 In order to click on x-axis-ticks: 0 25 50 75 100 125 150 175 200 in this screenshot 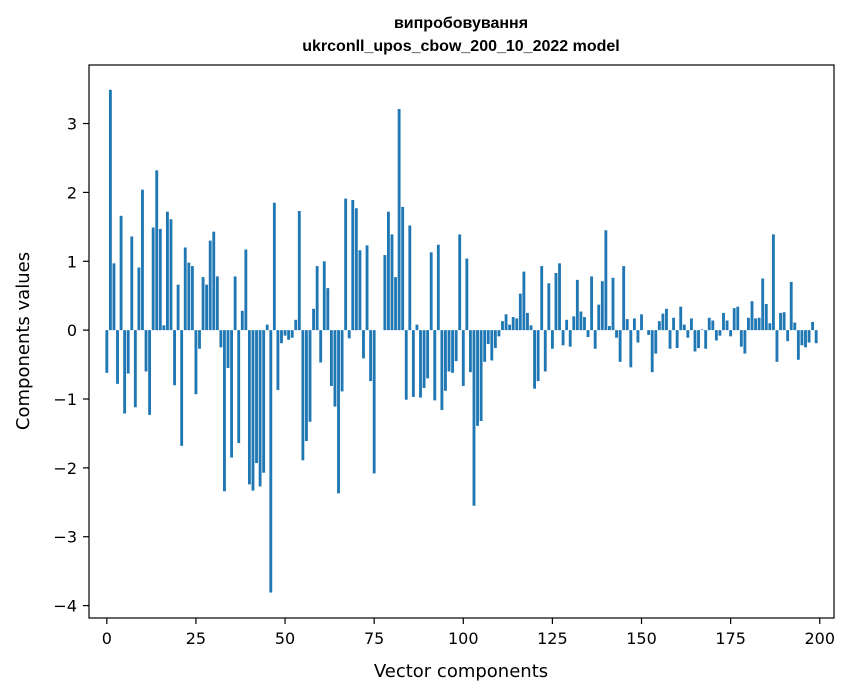, I will do `click(468, 633)`.